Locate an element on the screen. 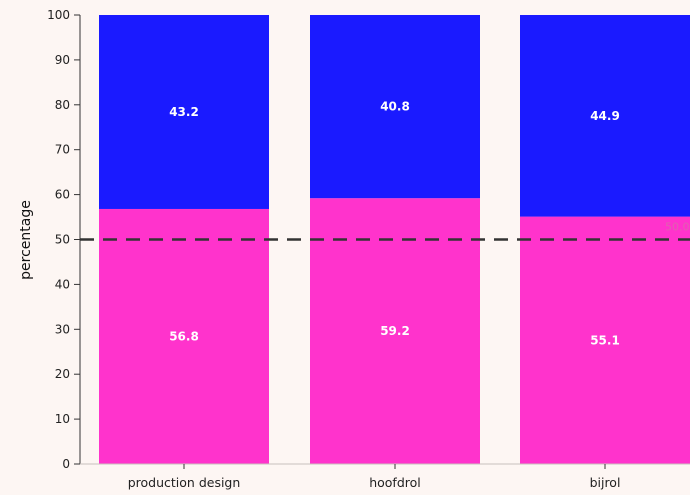 The width and height of the screenshot is (690, 495). data-label-blue-segment-0: 43.2 is located at coordinates (184, 112).